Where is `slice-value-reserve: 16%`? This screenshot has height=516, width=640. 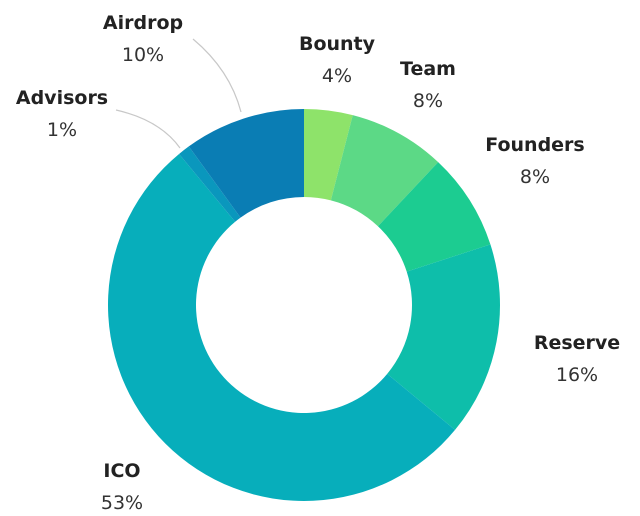 slice-value-reserve: 16% is located at coordinates (577, 375).